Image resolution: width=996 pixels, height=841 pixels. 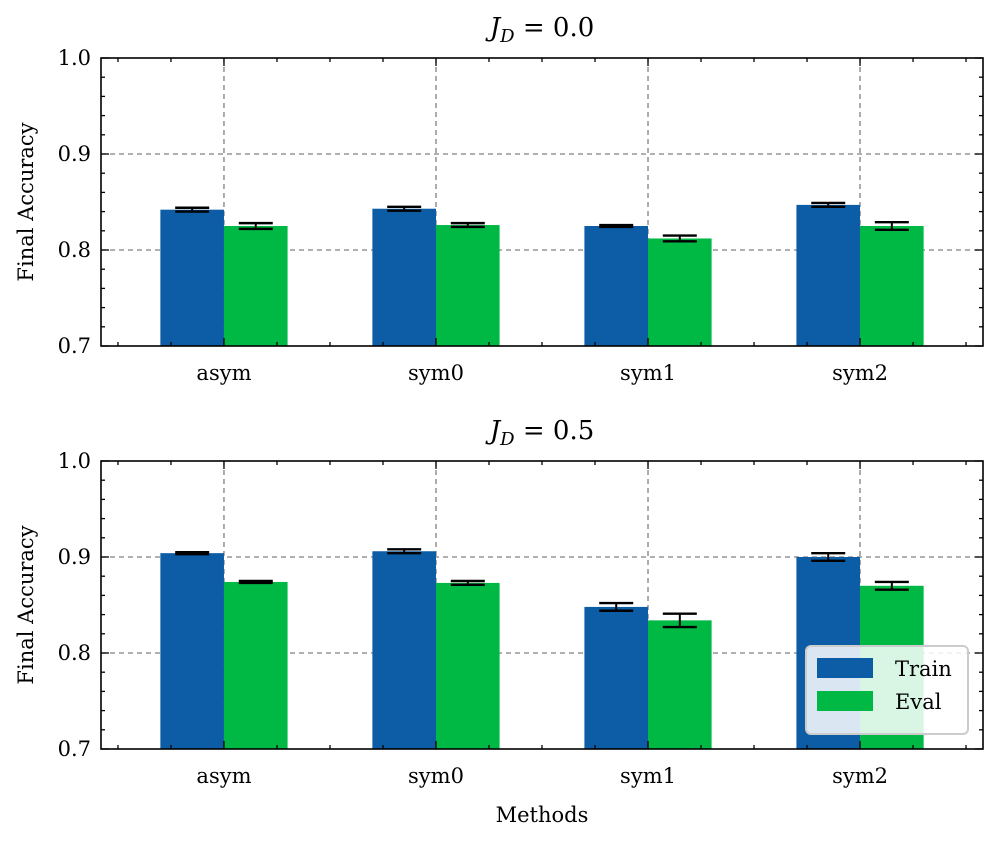 What do you see at coordinates (887, 690) in the screenshot?
I see `legend: Train Eval` at bounding box center [887, 690].